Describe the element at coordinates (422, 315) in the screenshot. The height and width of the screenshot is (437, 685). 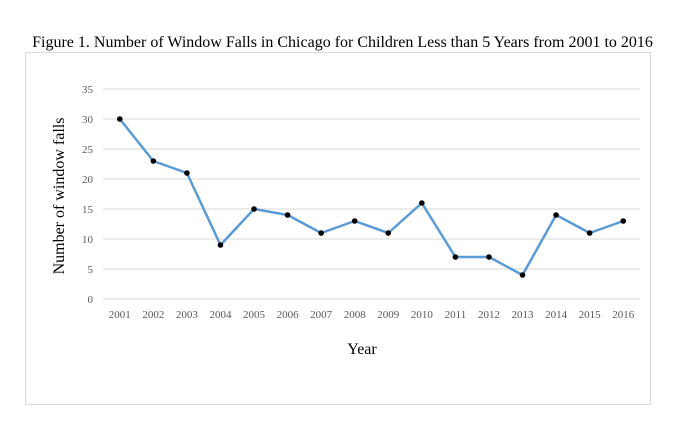
I see `x-tick-label: 2010` at that location.